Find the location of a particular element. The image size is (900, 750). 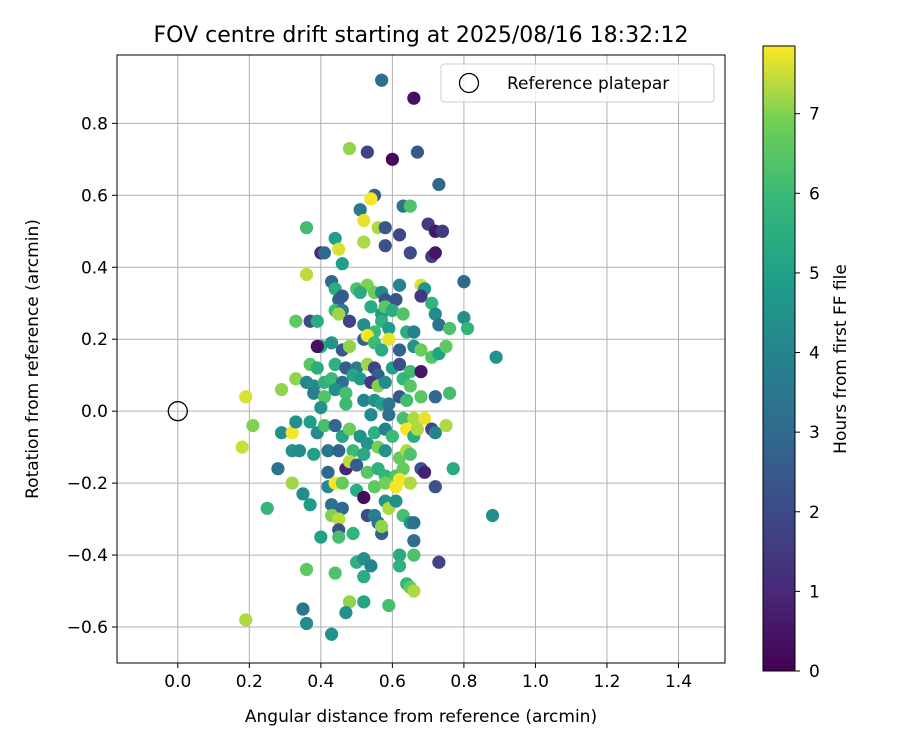

y-tick-label: 0.2 is located at coordinates (94, 340).